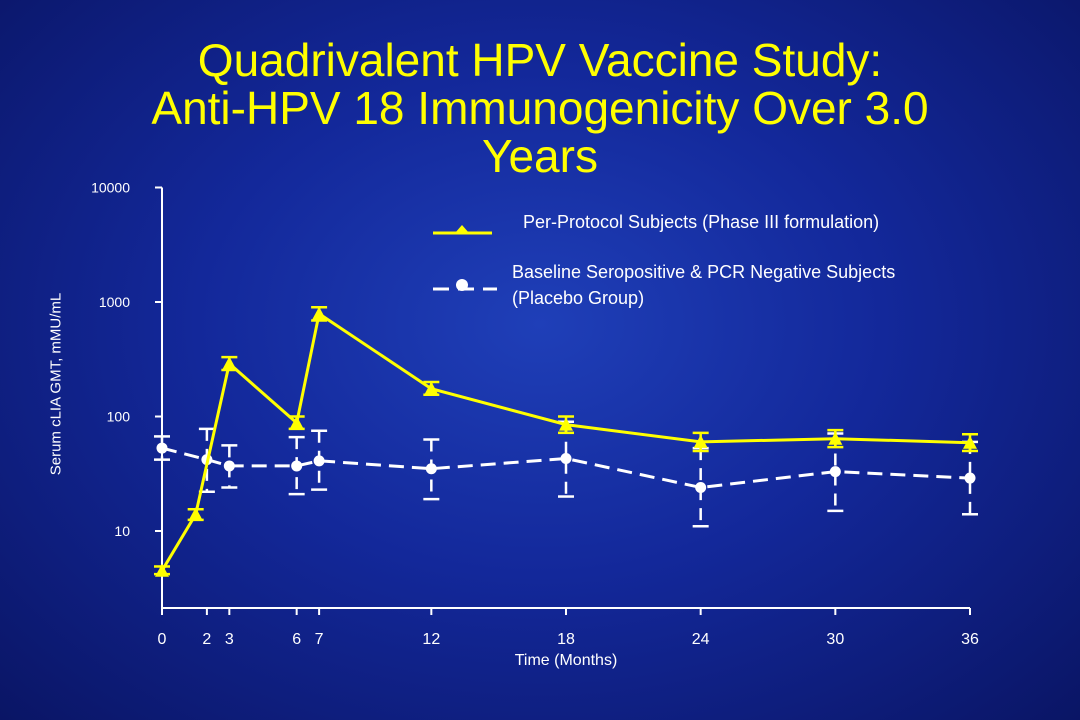 This screenshot has height=720, width=1080. Describe the element at coordinates (122, 531) in the screenshot. I see `y-tick-label-10: 10` at that location.